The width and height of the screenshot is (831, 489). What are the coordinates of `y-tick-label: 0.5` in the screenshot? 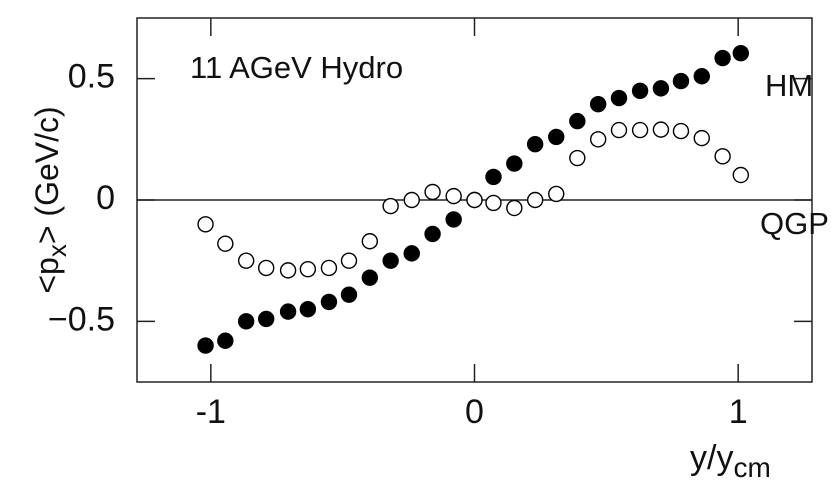 It's located at (91, 77).